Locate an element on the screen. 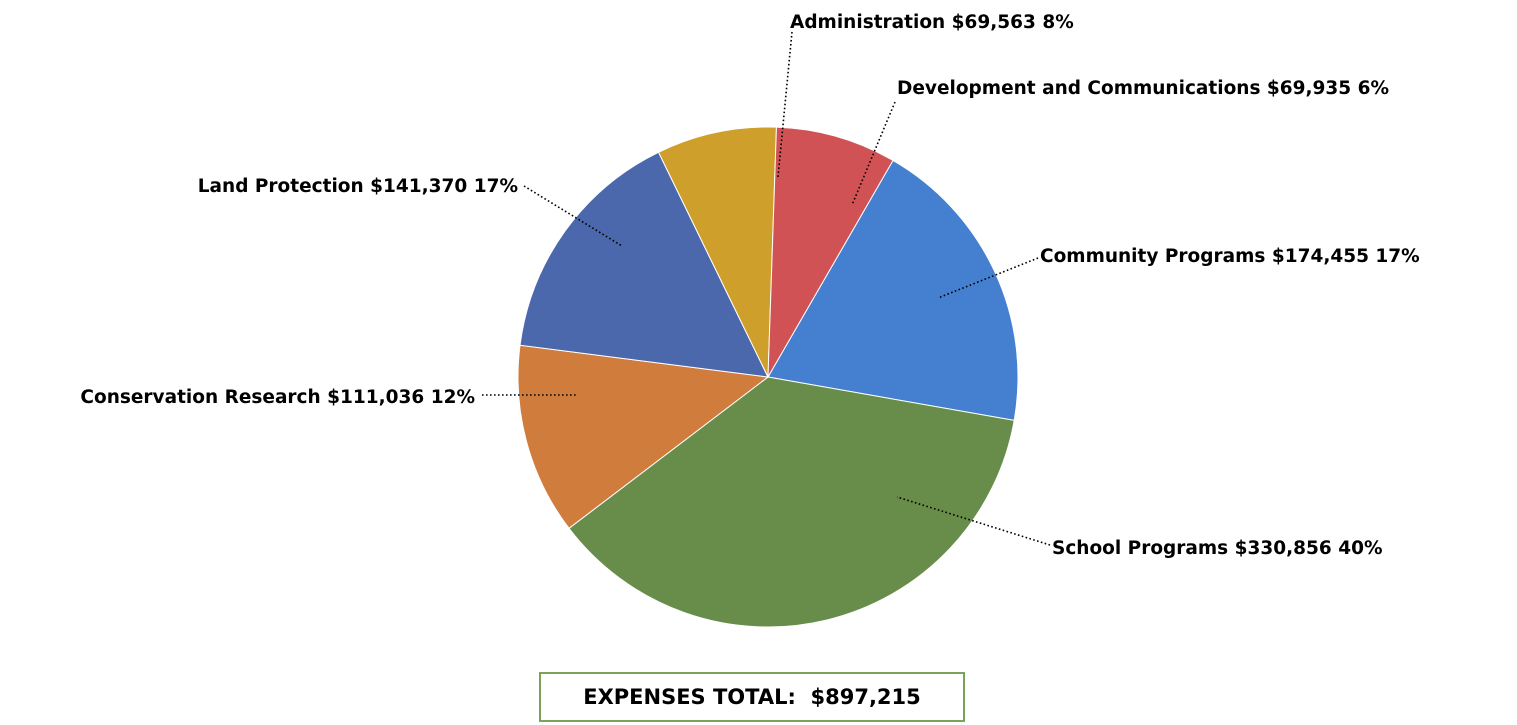 Image resolution: width=1517 pixels, height=725 pixels. expenses-total-value: $897,215 is located at coordinates (865, 697).